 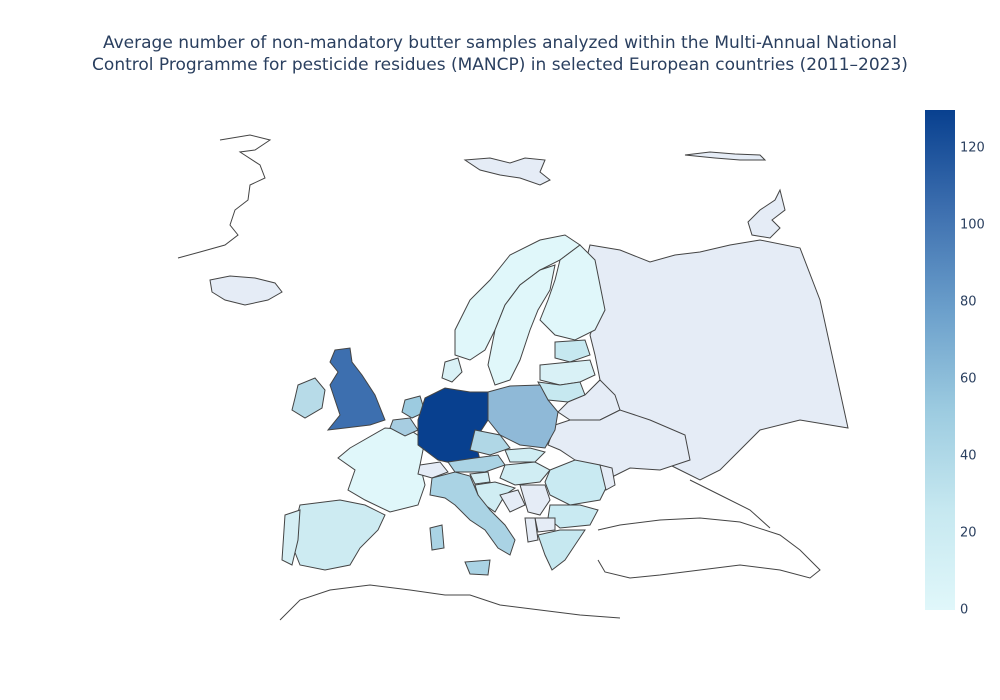 I want to click on country-latvia, so click(x=567, y=372).